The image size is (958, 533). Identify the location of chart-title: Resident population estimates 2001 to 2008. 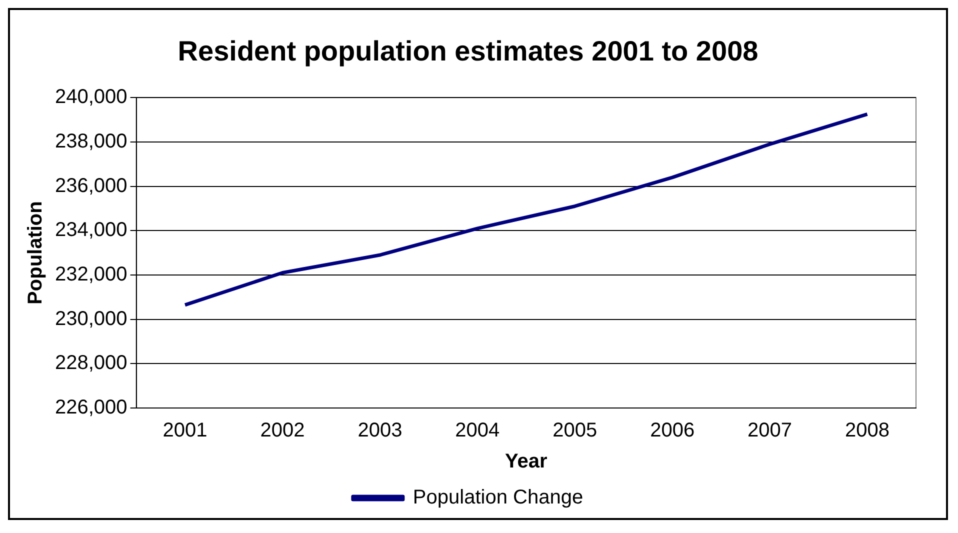
(468, 51).